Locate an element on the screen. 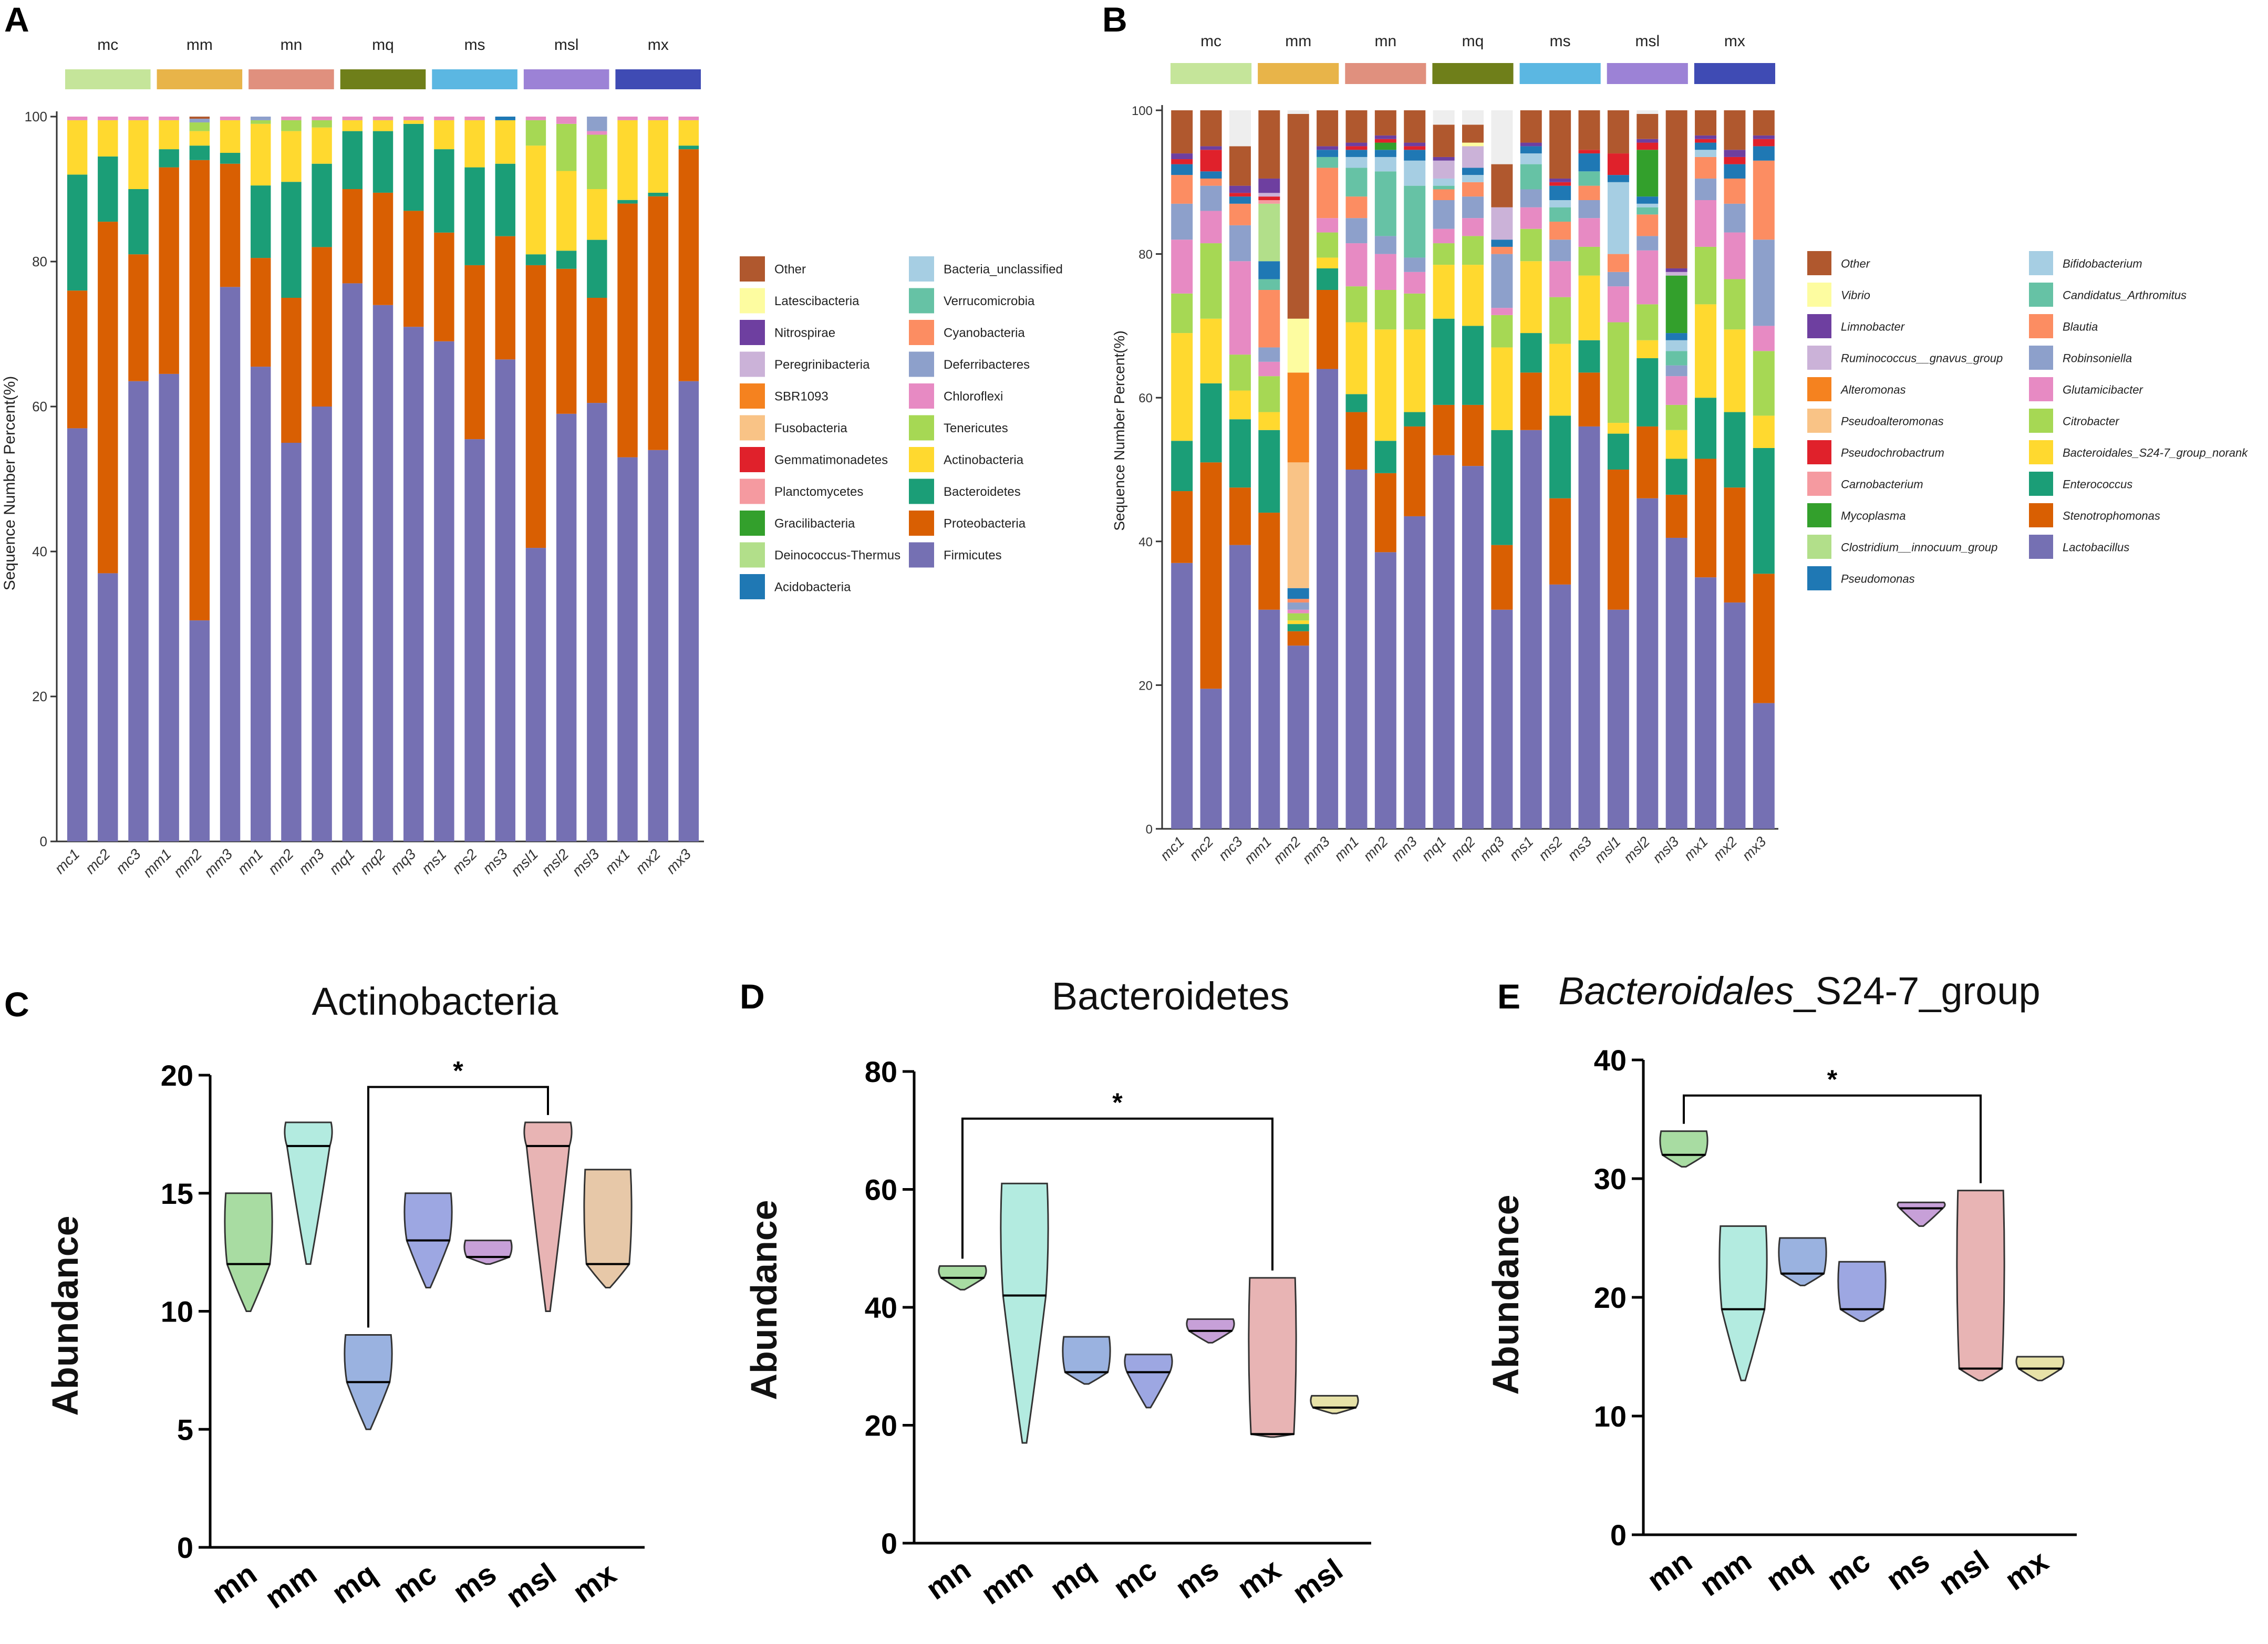 The height and width of the screenshot is (1644, 2268). panel-b-bar-mc3-blautia is located at coordinates (1240, 214).